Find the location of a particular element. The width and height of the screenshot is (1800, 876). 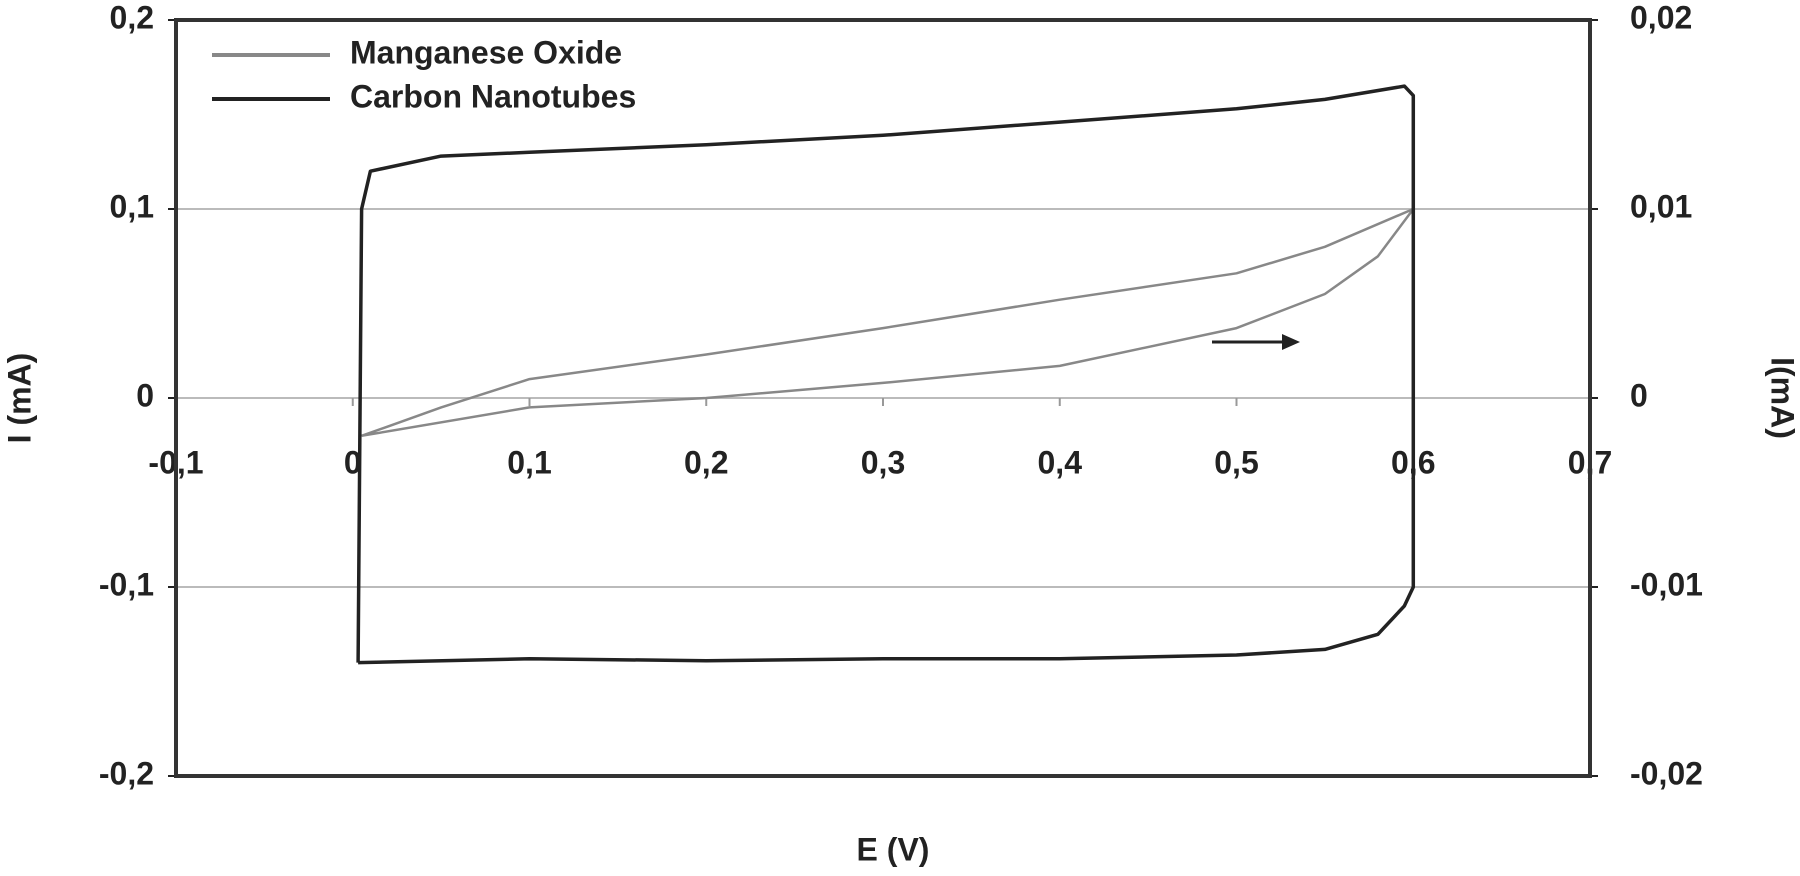

y2-tick-label: 0,02 is located at coordinates (1661, 17).